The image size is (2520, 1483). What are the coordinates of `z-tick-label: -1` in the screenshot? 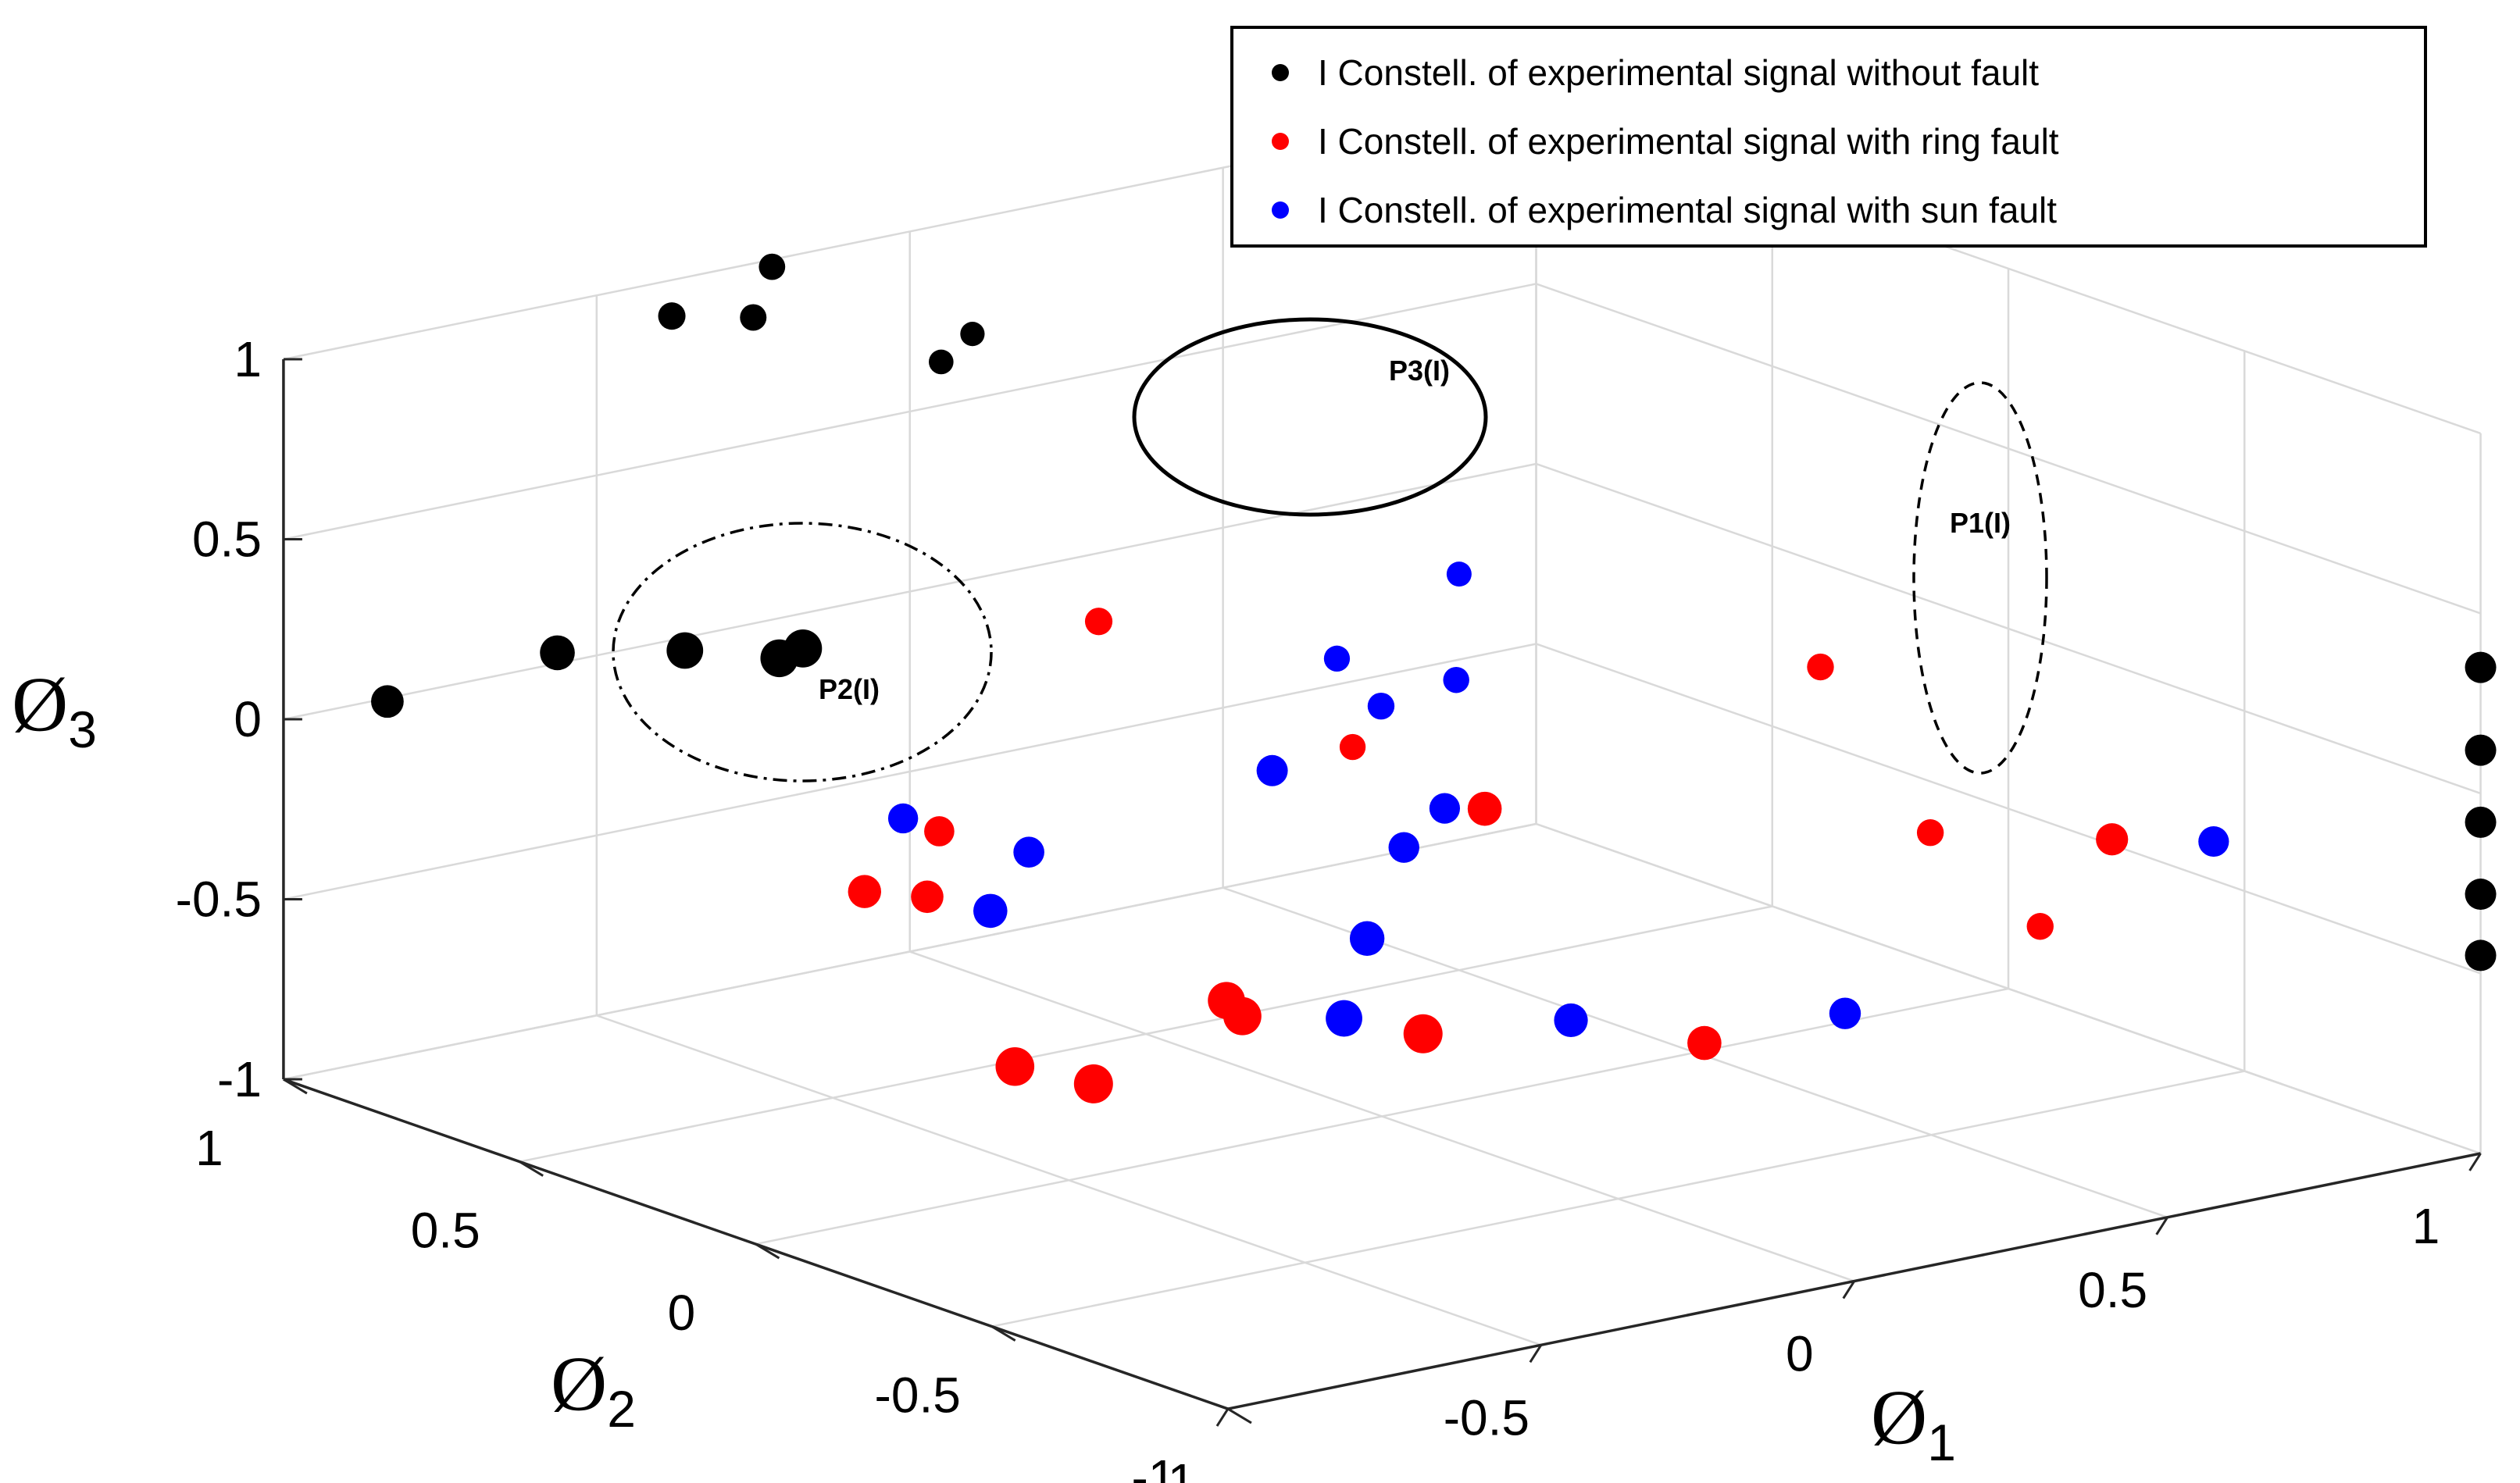 It's located at (239, 1079).